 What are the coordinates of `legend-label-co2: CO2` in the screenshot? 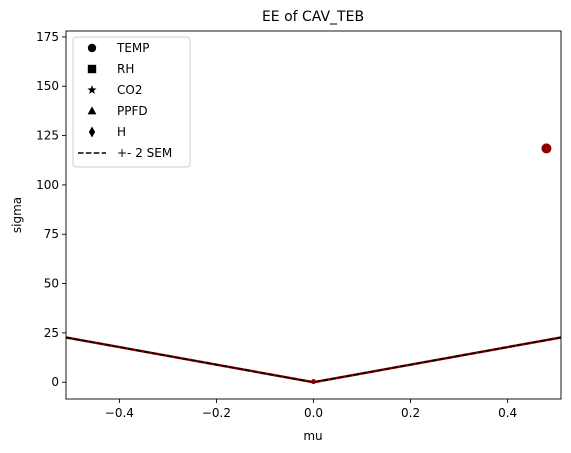 It's located at (129, 90).